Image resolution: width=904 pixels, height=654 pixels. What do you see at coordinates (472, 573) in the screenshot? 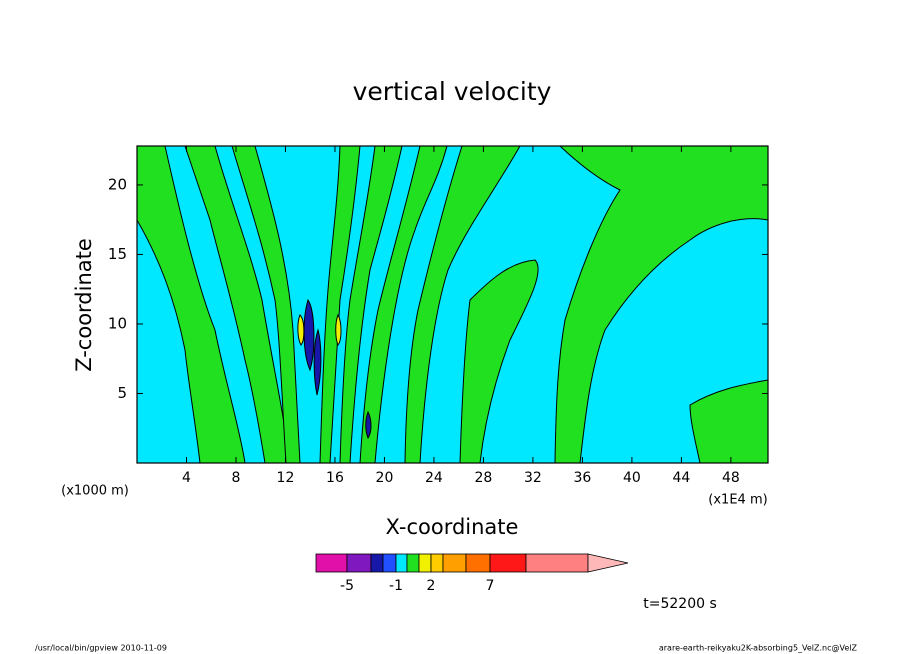
I see `colorbar: -5 -1 2 7` at bounding box center [472, 573].